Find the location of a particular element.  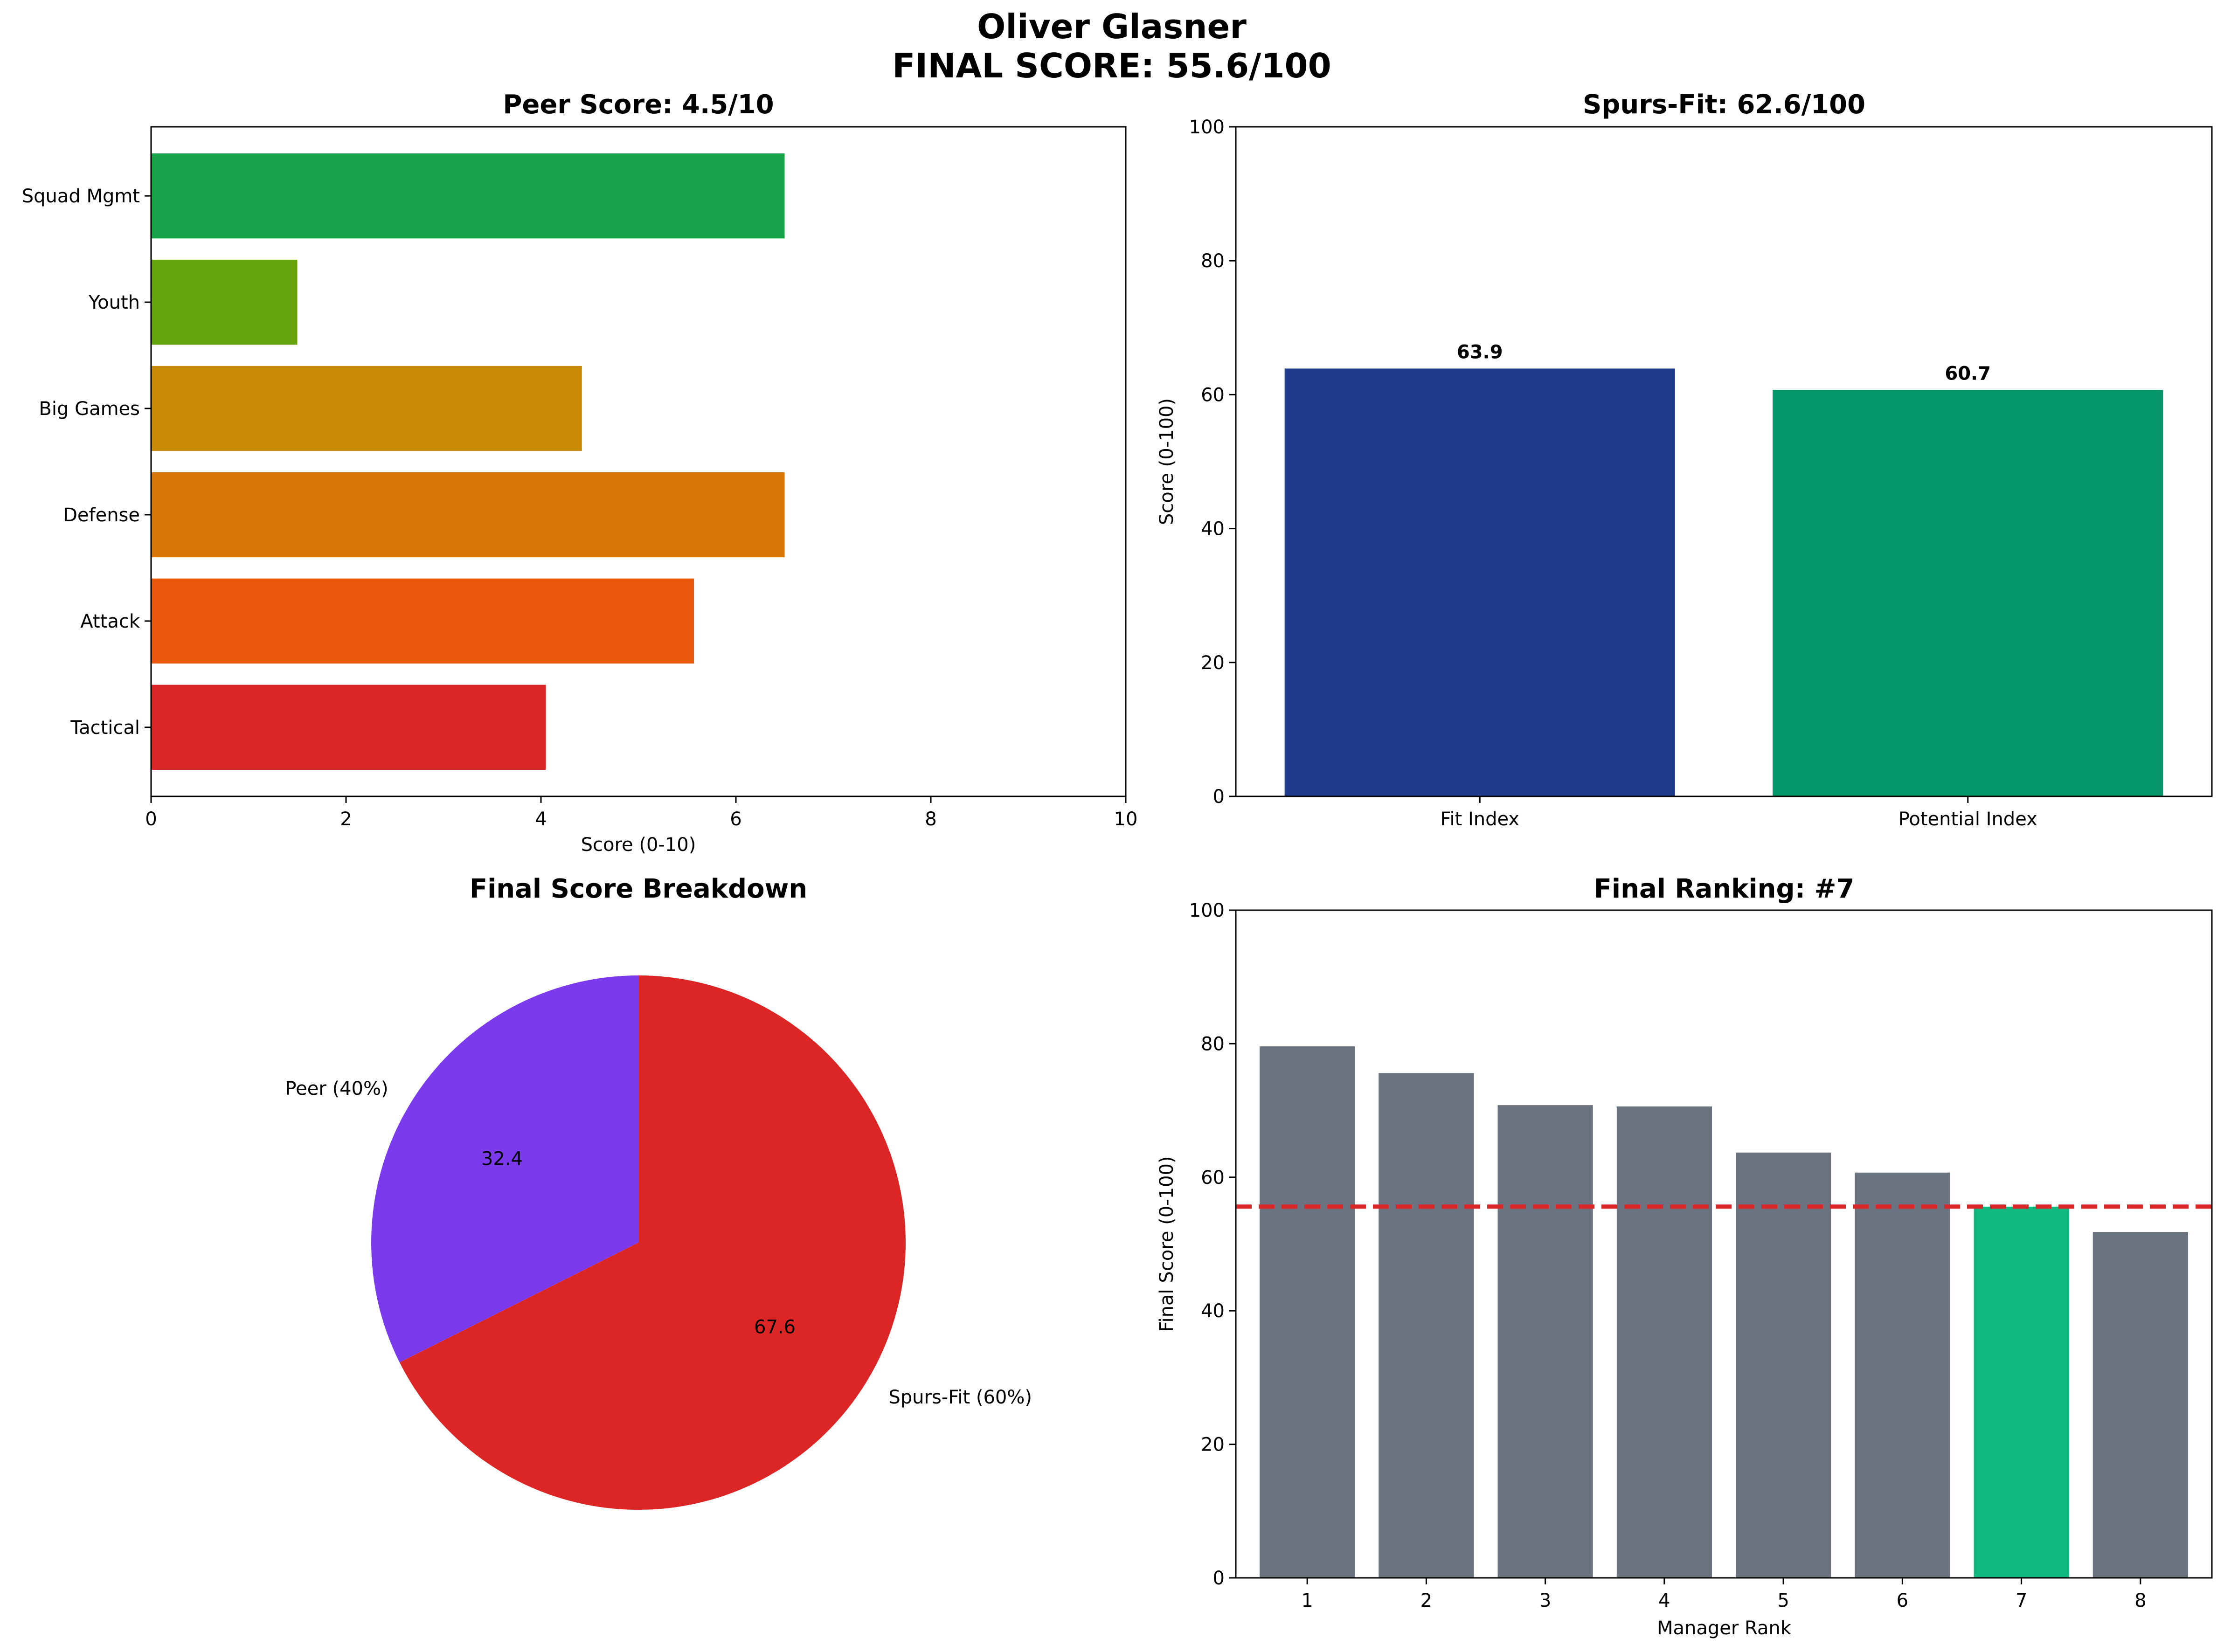

spurs-fit-data-label: 60.7 is located at coordinates (1968, 373).